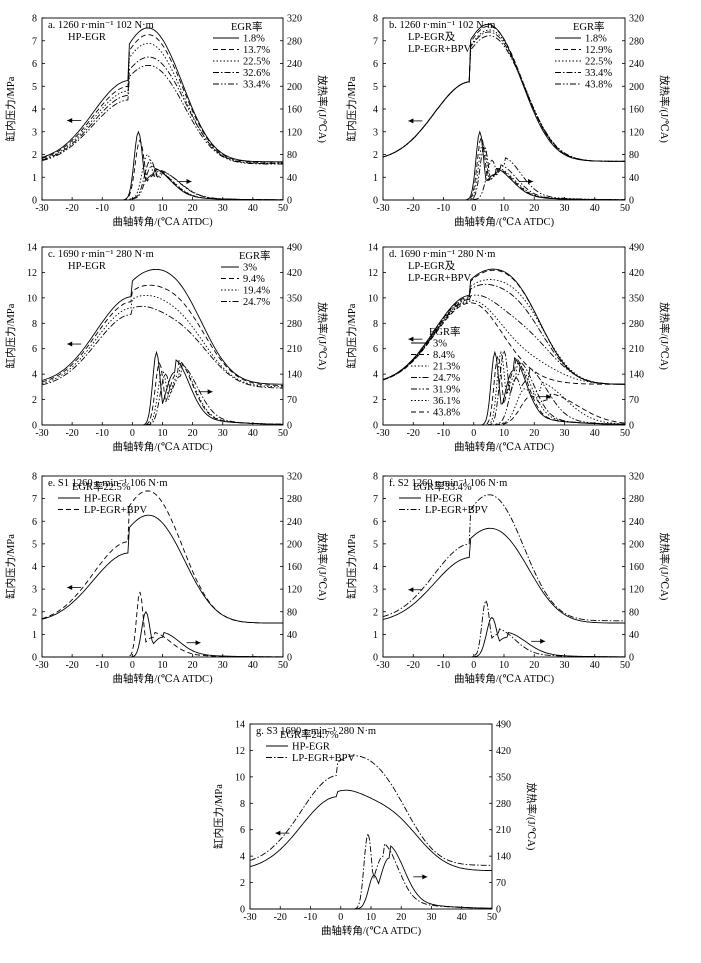 This screenshot has height=963, width=701. Describe the element at coordinates (436, 372) in the screenshot. I see `legend: EGR率3%8.4%21.3%24.7%31.9%36.1%43.8%` at that location.